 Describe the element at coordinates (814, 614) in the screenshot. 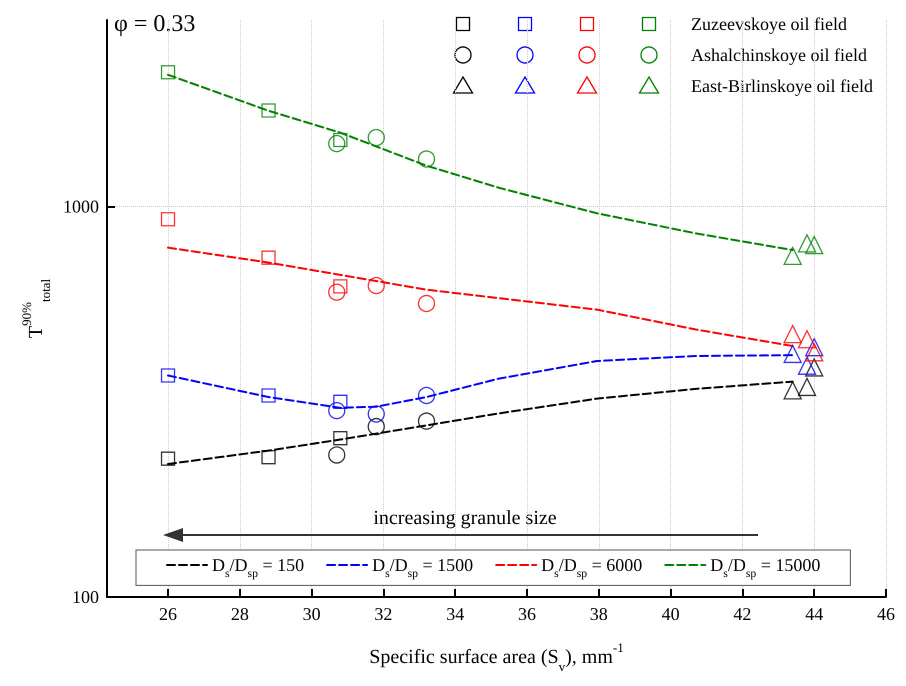

I see `x-tick-label: 44` at that location.